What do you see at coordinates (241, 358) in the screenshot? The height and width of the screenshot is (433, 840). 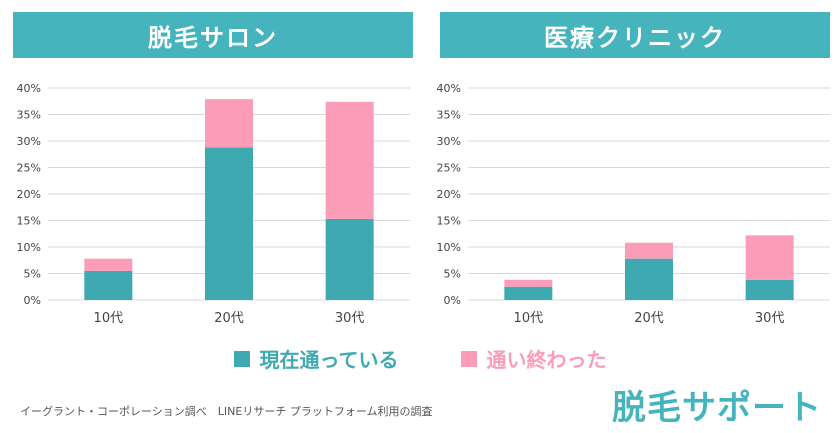 I see `legend-swatch-current` at bounding box center [241, 358].